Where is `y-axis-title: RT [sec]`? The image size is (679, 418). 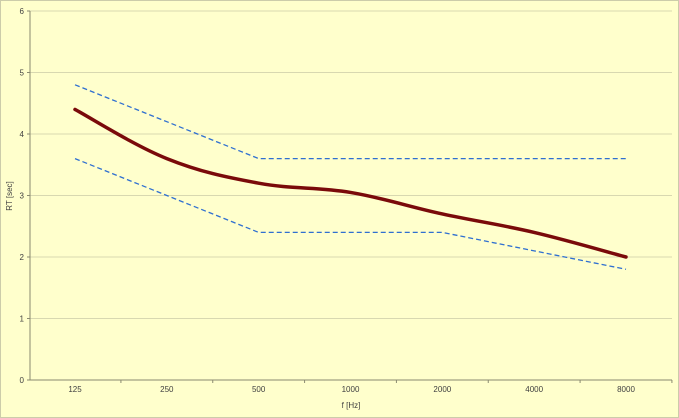
y-axis-title: RT [sec] is located at coordinates (9, 196).